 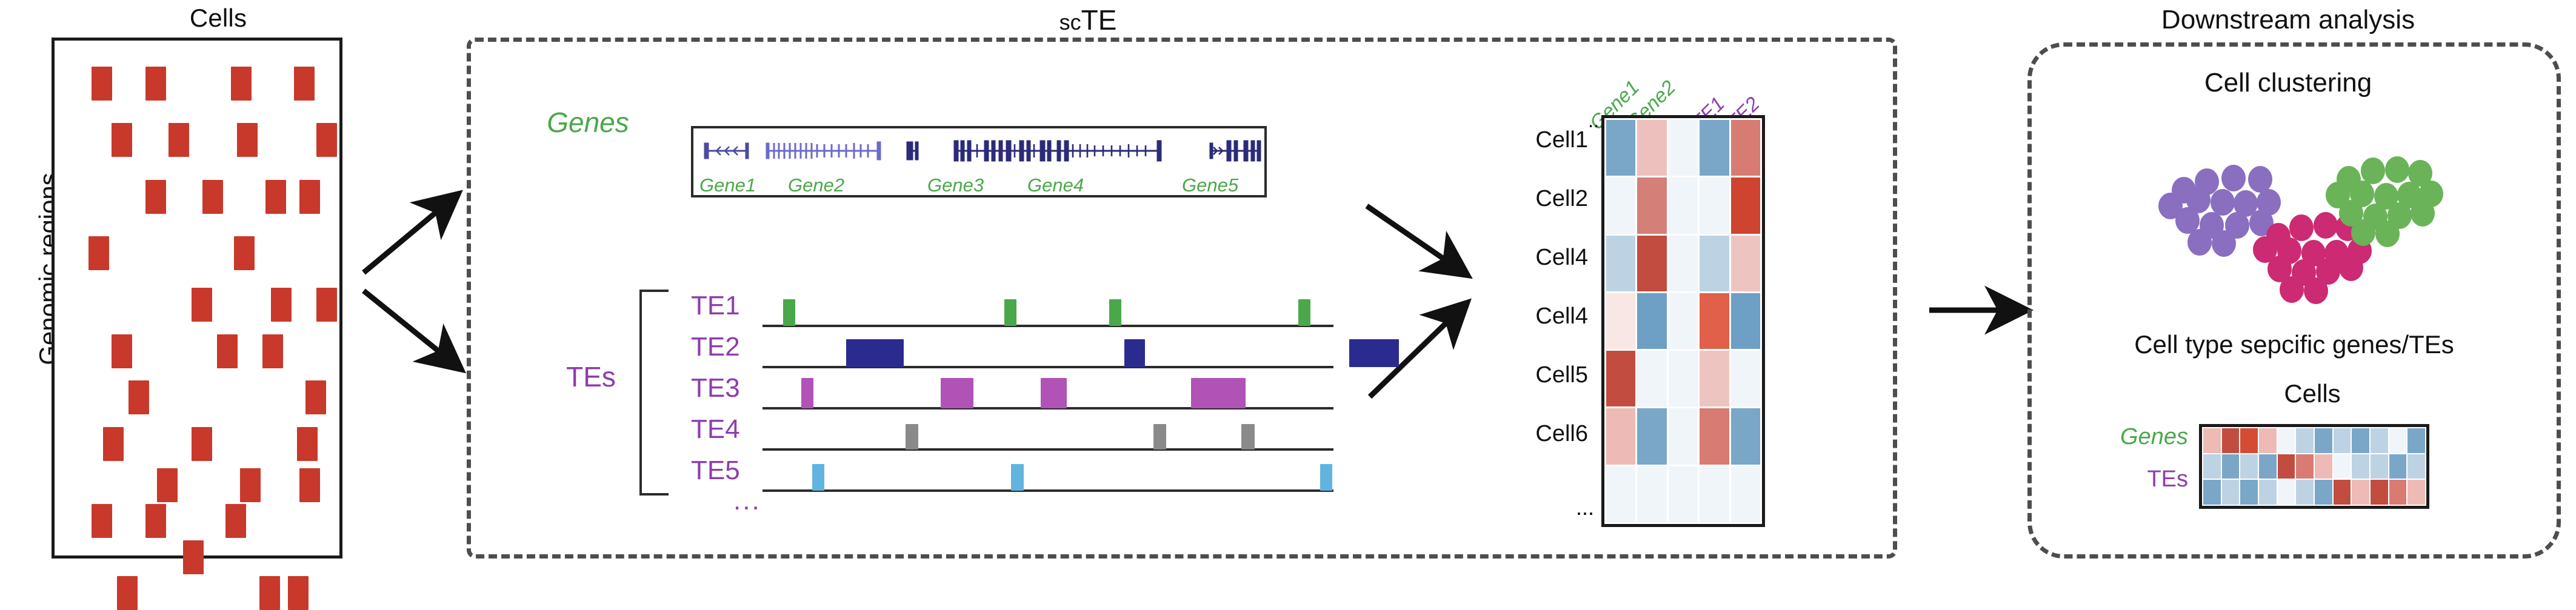 I want to click on mini-heatmap-tes-label: TEs, so click(x=2167, y=479).